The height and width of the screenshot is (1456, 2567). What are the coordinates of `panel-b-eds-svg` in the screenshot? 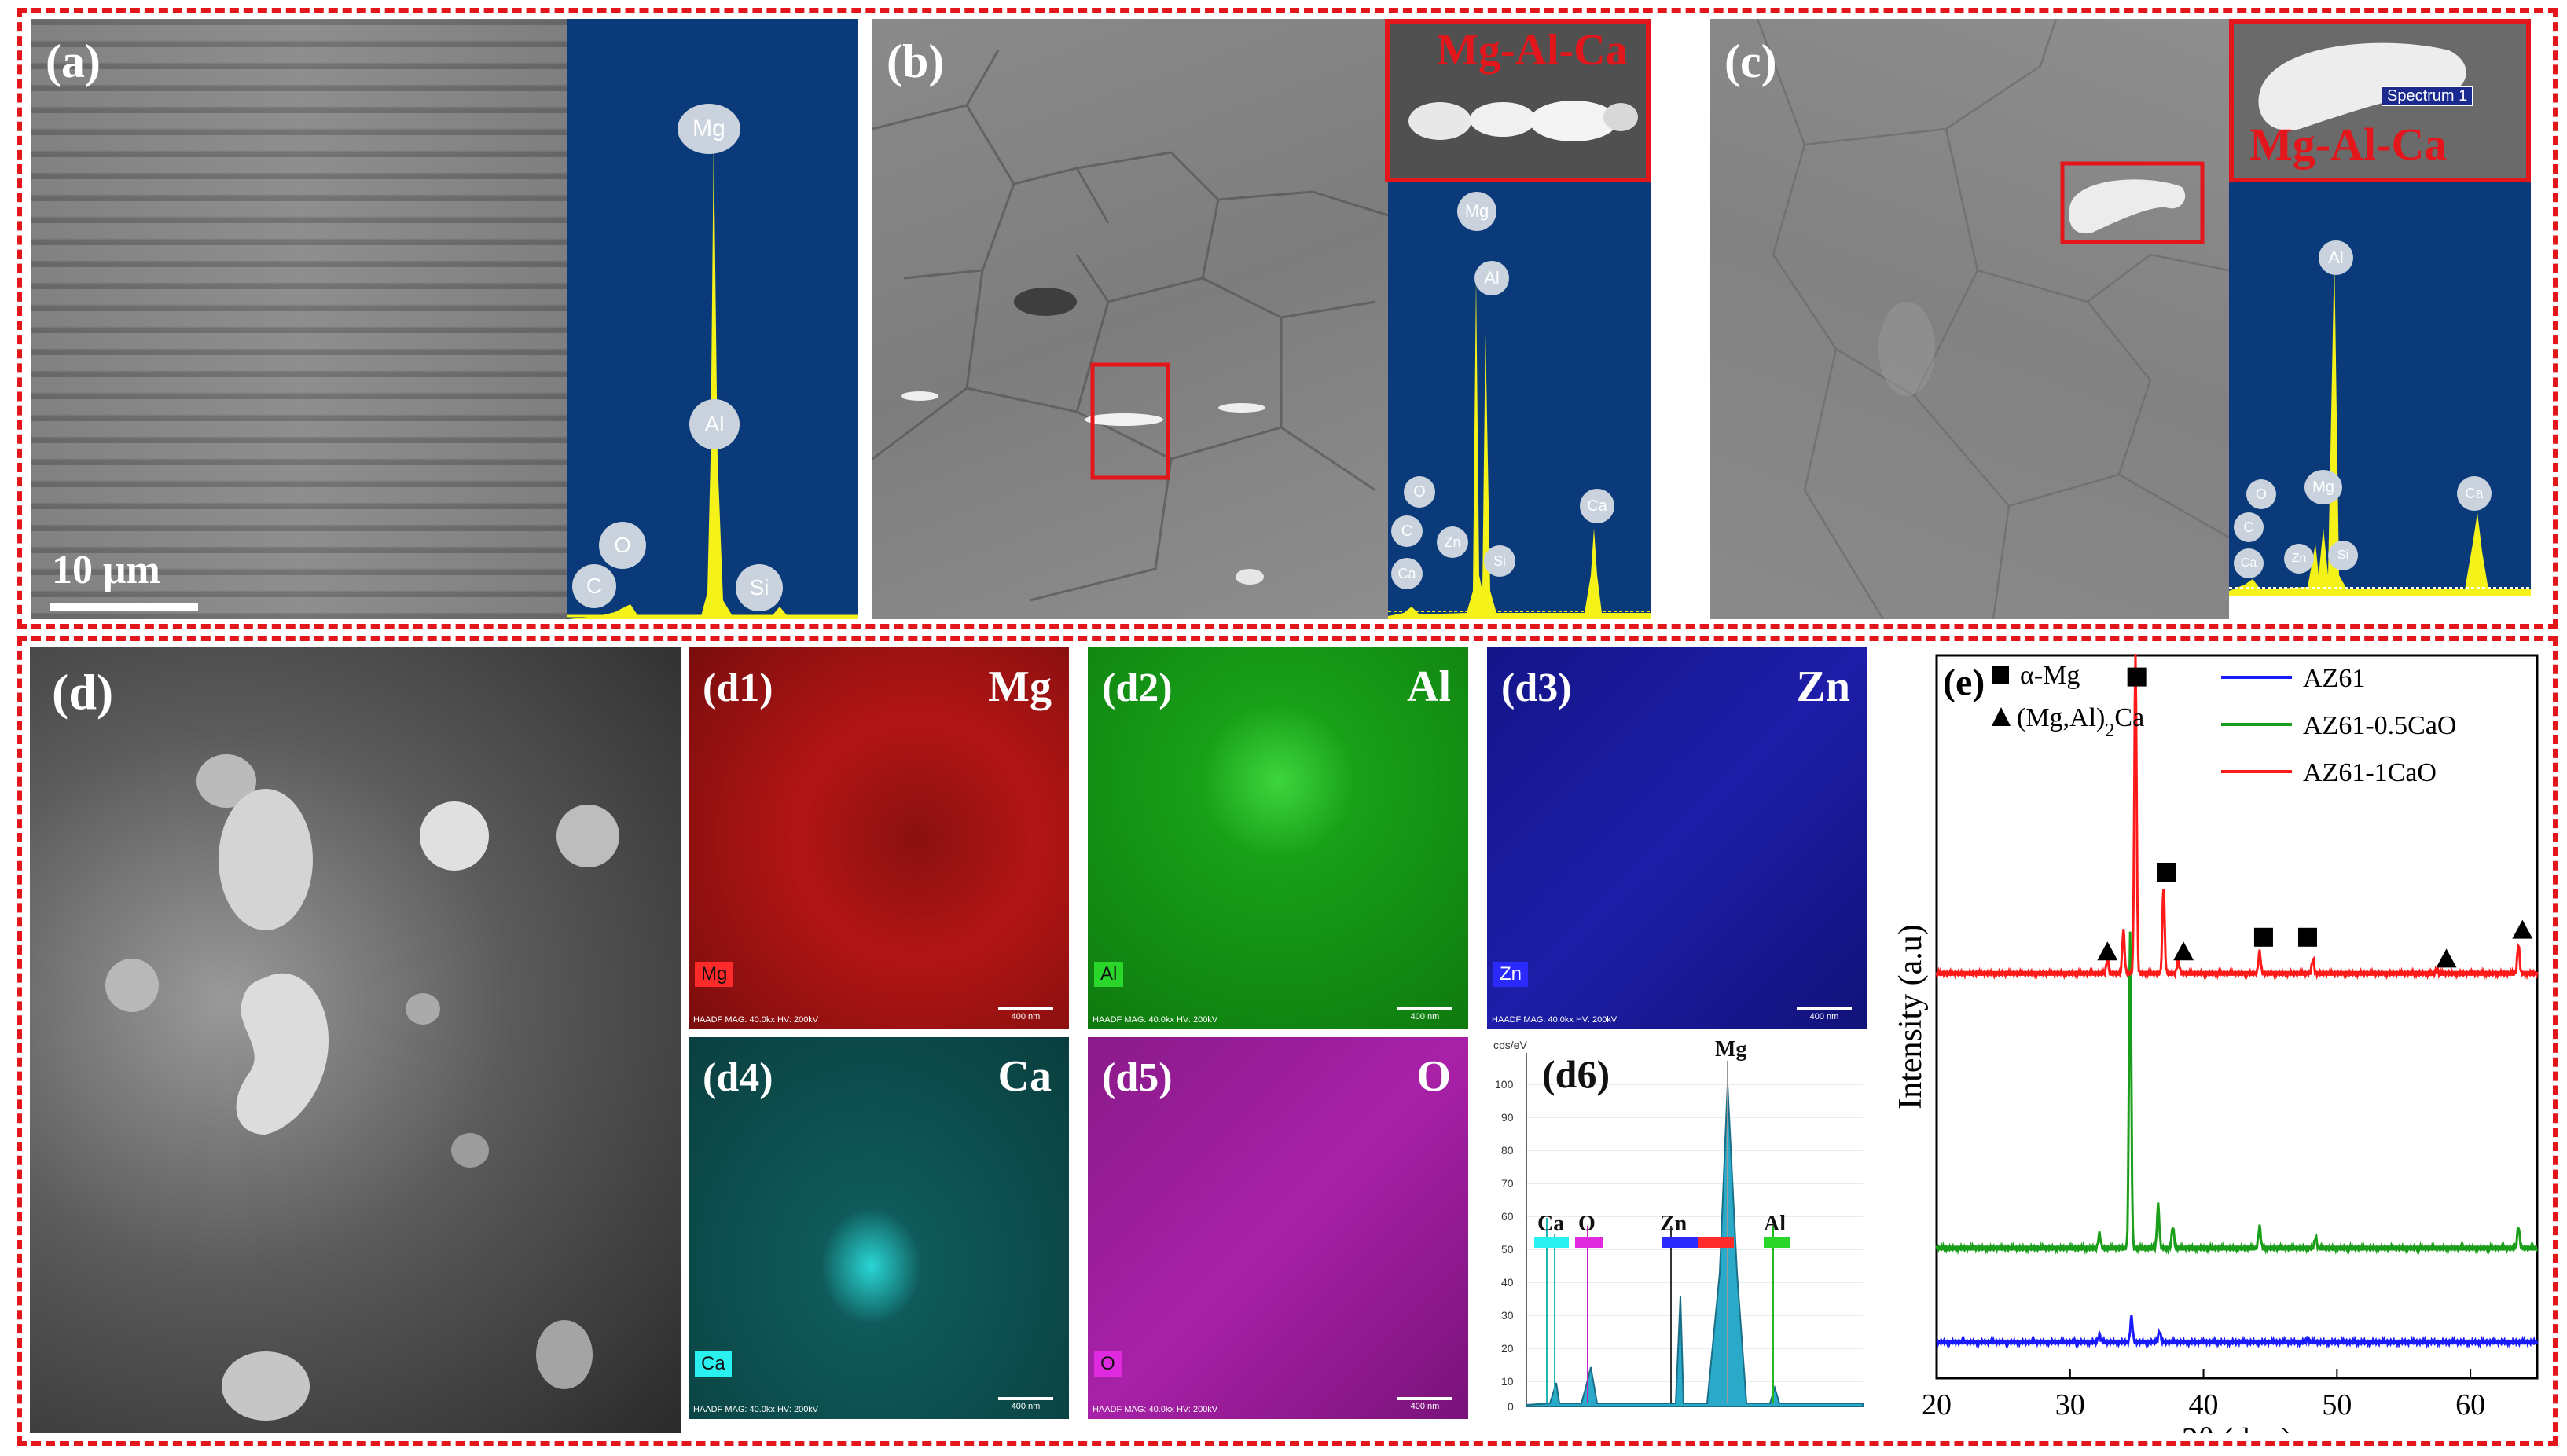 It's located at (1519, 448).